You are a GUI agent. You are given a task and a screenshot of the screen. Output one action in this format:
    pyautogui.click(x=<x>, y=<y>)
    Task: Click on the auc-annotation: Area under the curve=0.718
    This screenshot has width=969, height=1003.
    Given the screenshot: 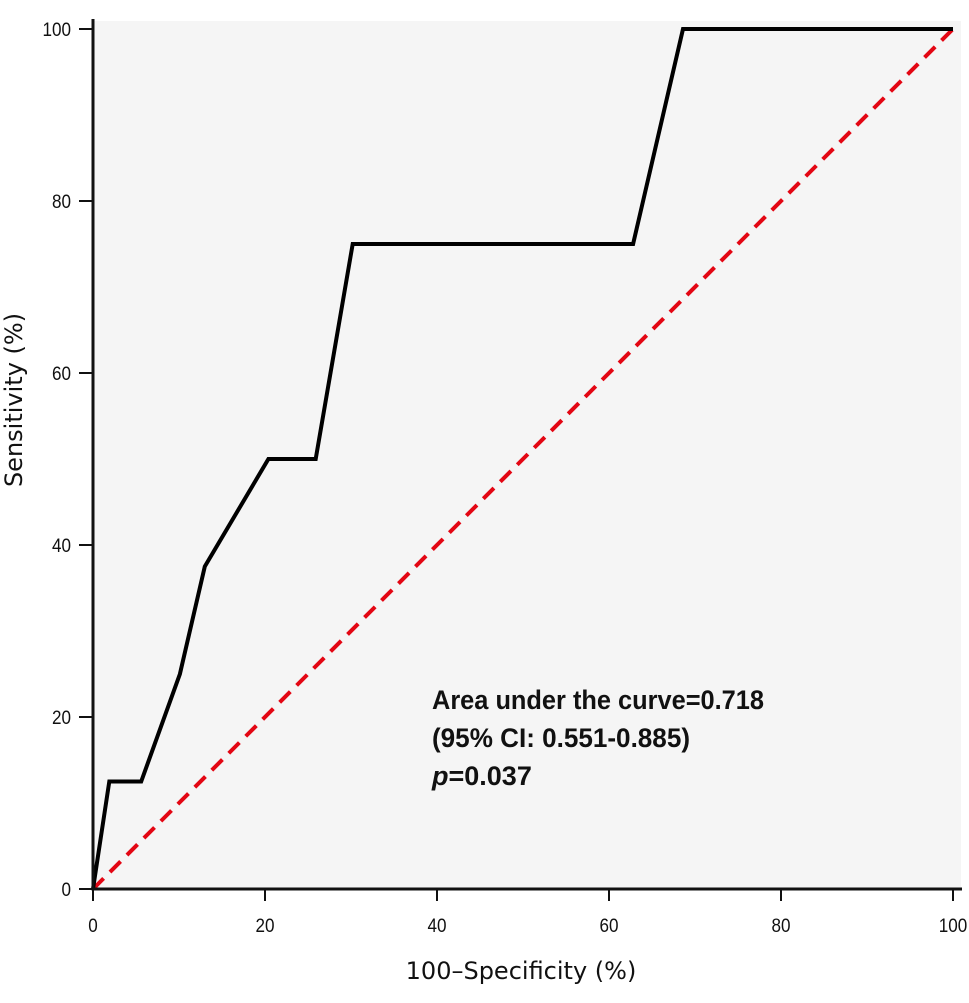 What is the action you would take?
    pyautogui.click(x=598, y=700)
    